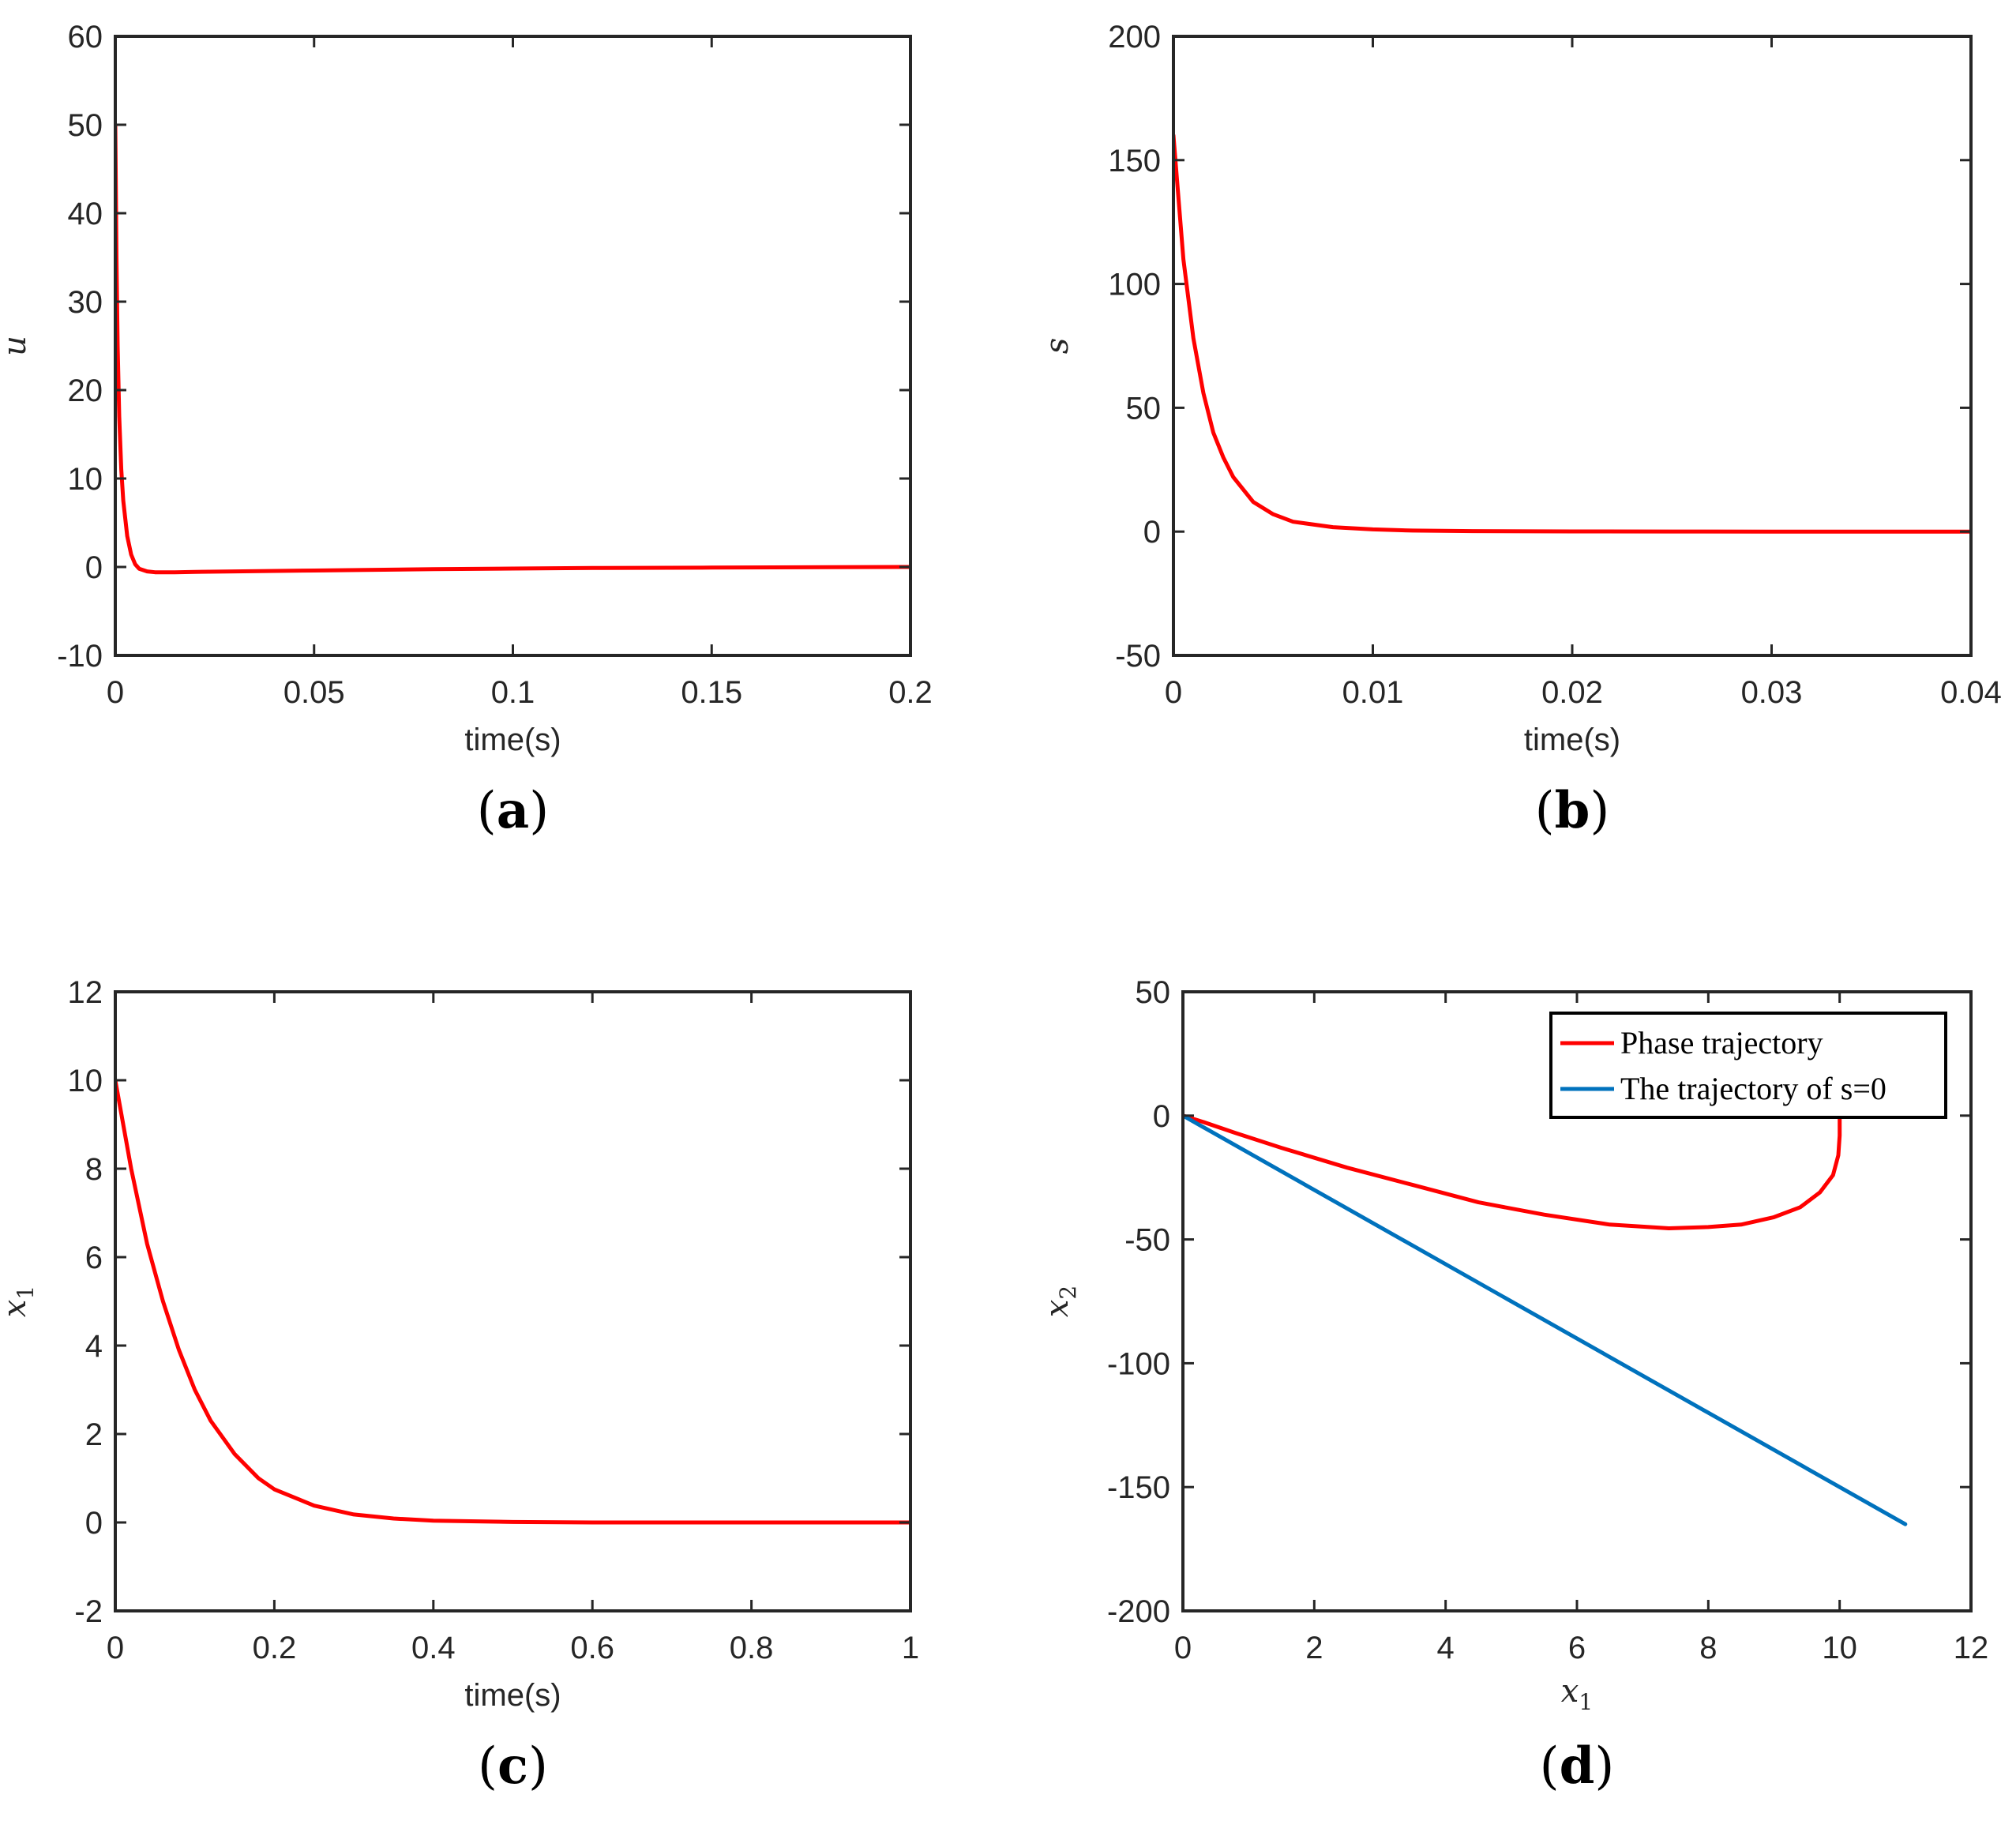 Image resolution: width=2016 pixels, height=1832 pixels. What do you see at coordinates (1314, 1648) in the screenshot?
I see `x-tick-label: 2` at bounding box center [1314, 1648].